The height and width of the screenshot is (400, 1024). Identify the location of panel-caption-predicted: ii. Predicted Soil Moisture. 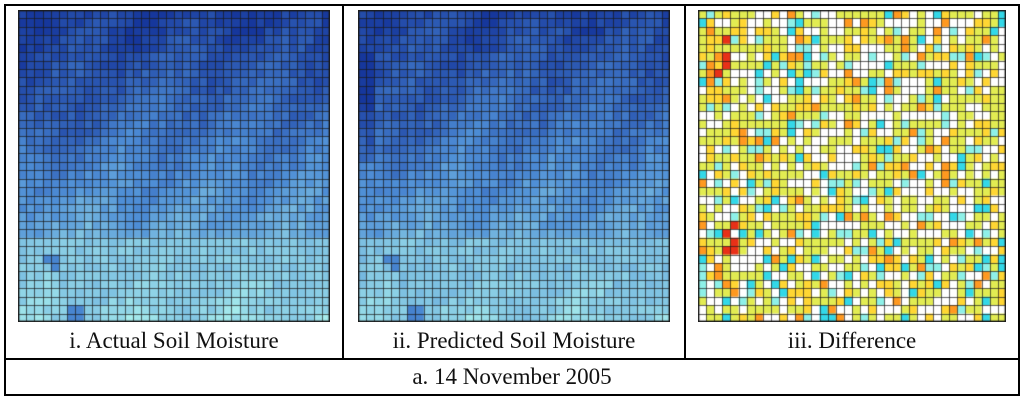
(514, 340).